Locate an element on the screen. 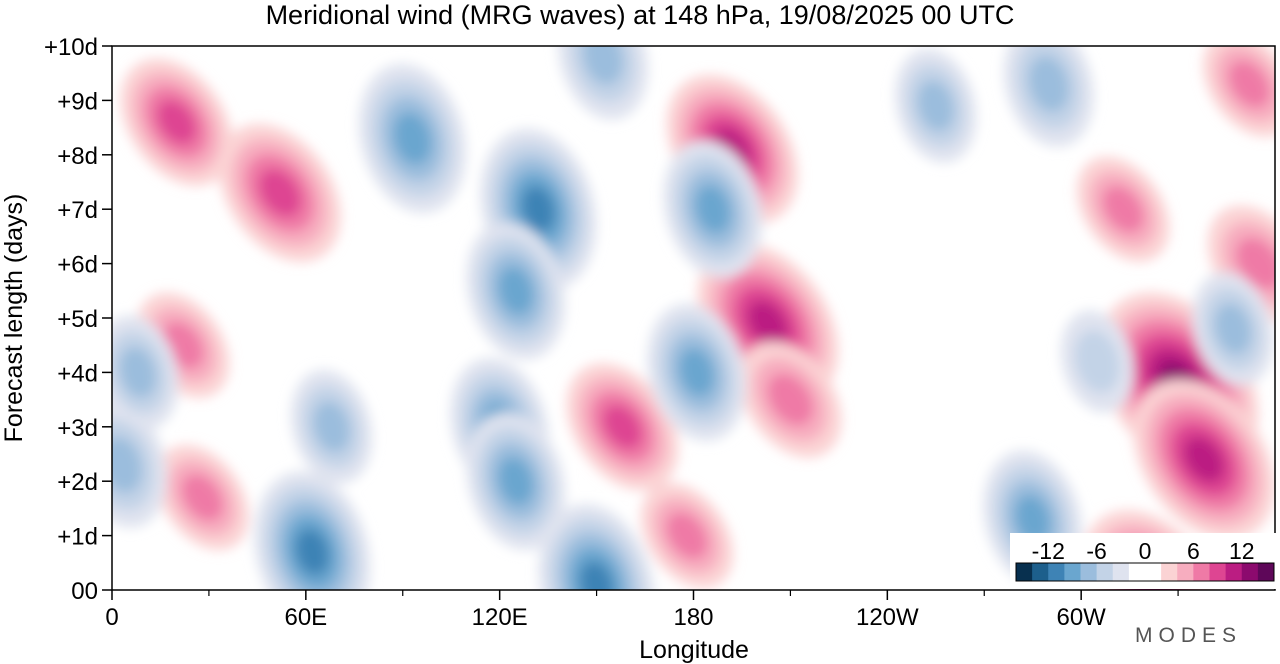  colorbar-label: 0 is located at coordinates (1145, 551).